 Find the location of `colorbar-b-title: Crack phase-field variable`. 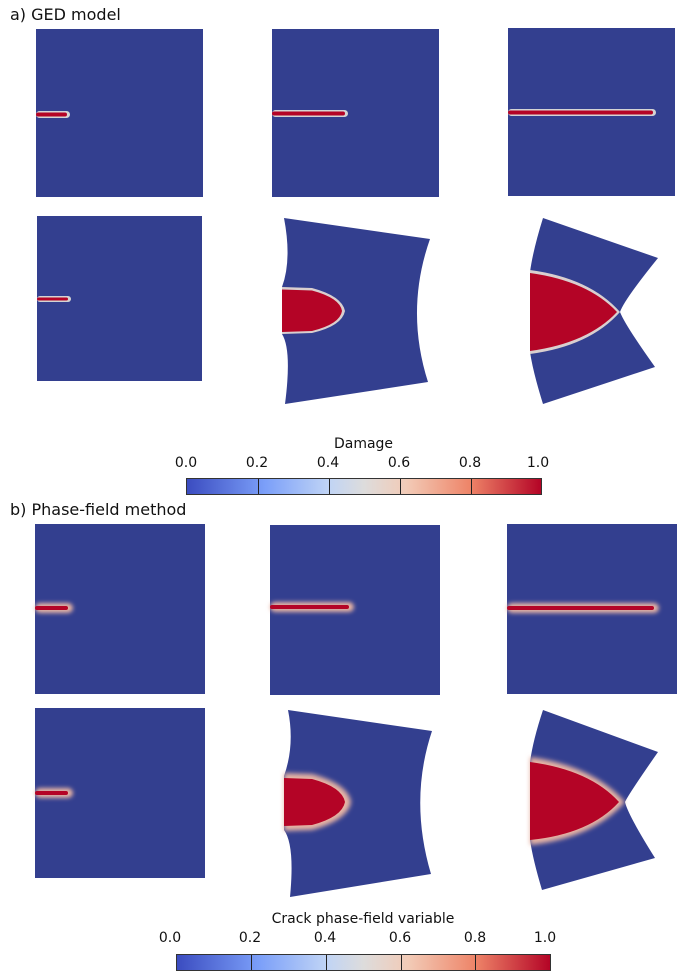

colorbar-b-title: Crack phase-field variable is located at coordinates (363, 919).